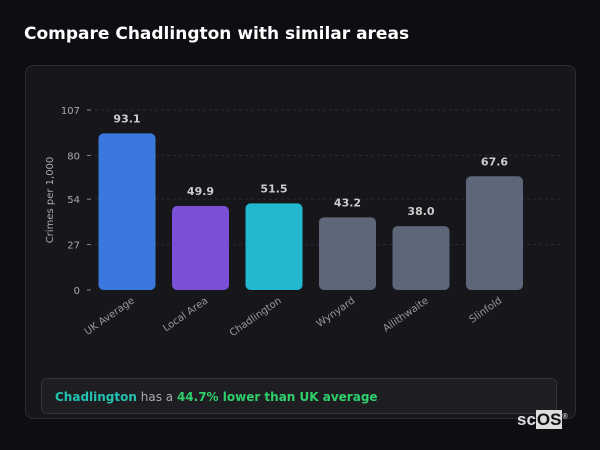  Describe the element at coordinates (405, 314) in the screenshot. I see `x-tick-label: Allithwaite` at that location.